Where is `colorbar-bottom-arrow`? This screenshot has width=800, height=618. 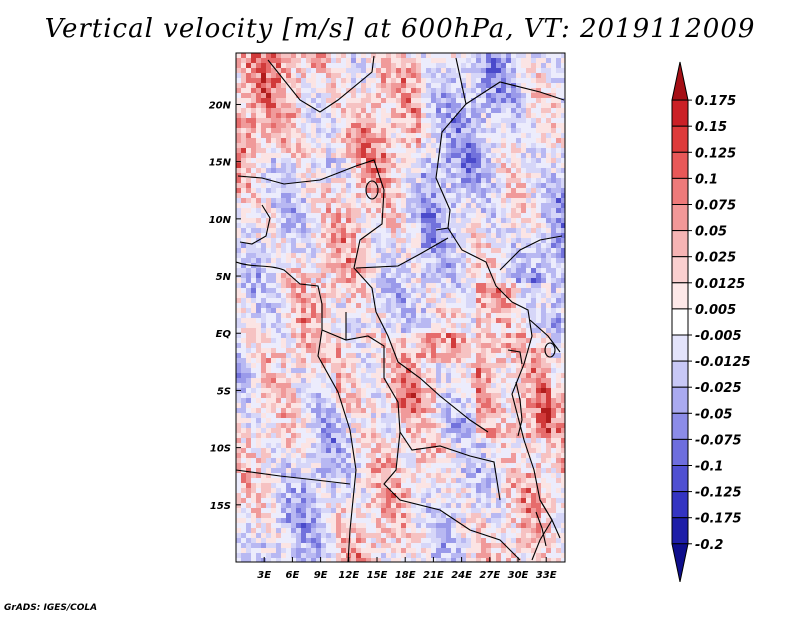 colorbar-bottom-arrow is located at coordinates (680, 563).